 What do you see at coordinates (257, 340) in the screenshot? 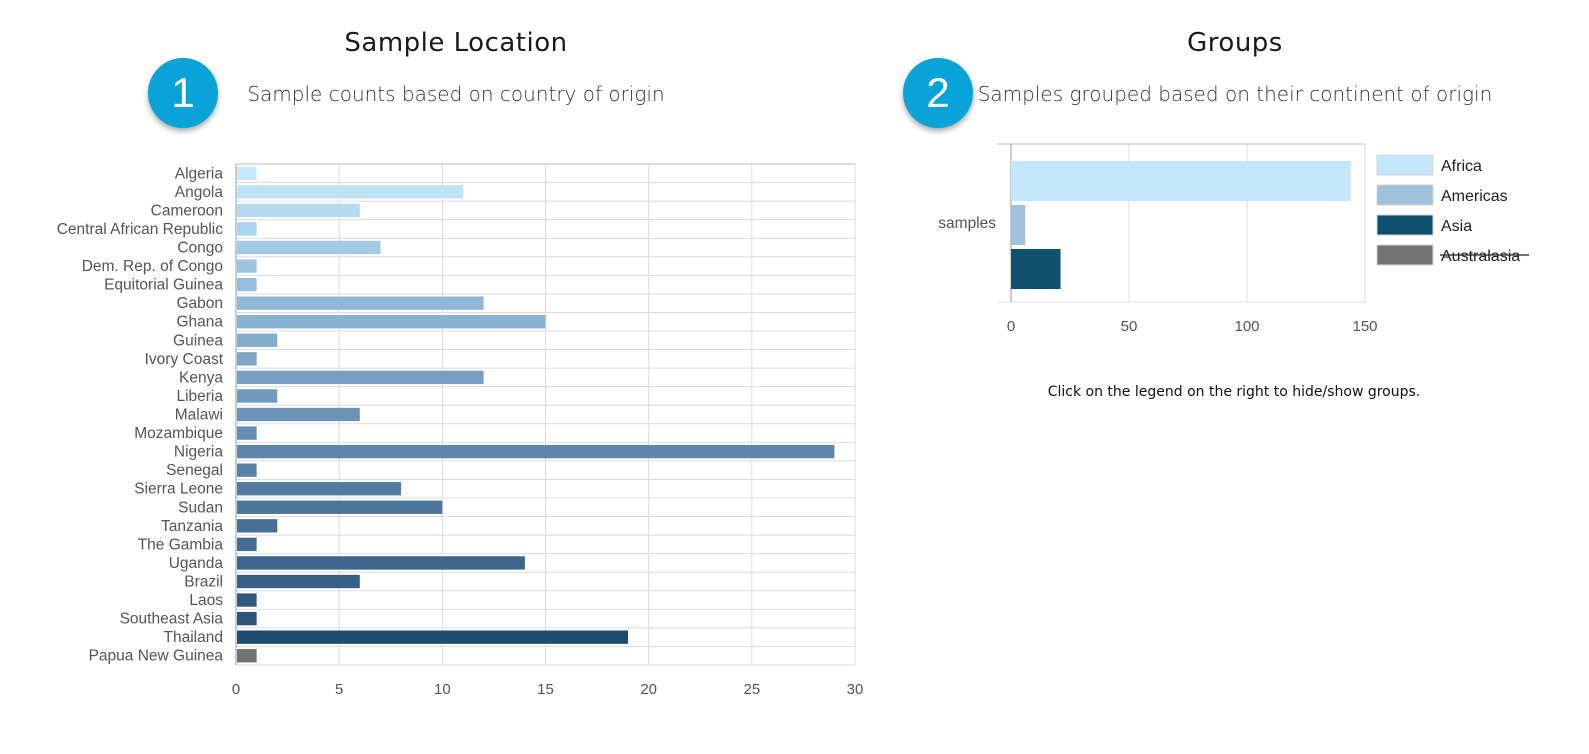
I see `bar-guinea` at bounding box center [257, 340].